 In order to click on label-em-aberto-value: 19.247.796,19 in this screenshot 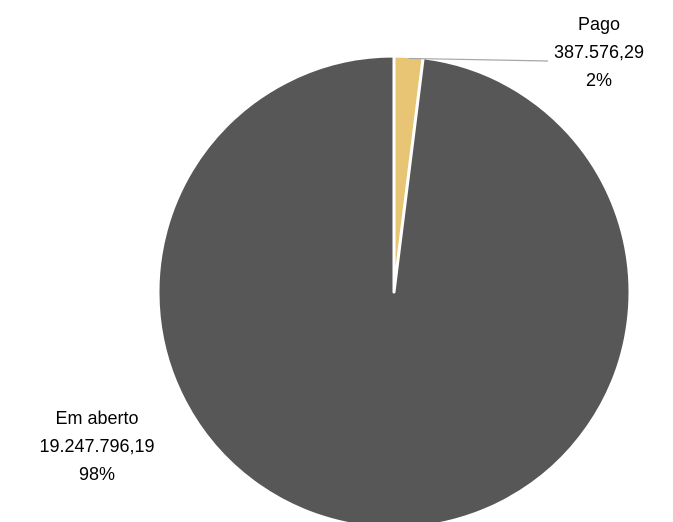, I will do `click(96, 446)`.